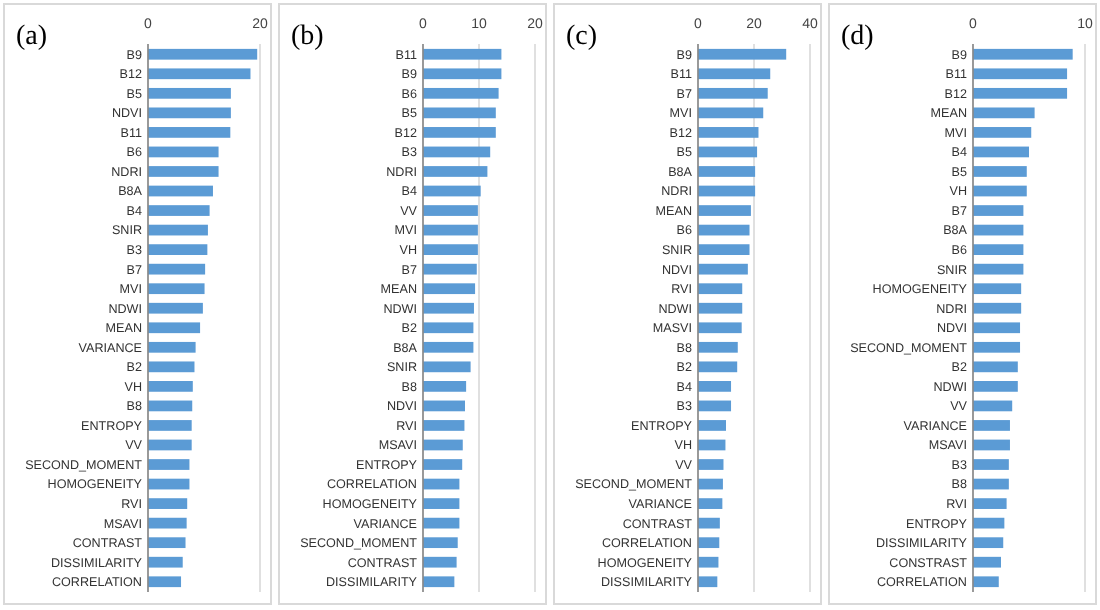 This screenshot has width=1100, height=610. Describe the element at coordinates (308, 37) in the screenshot. I see `chart-title: (b)` at that location.